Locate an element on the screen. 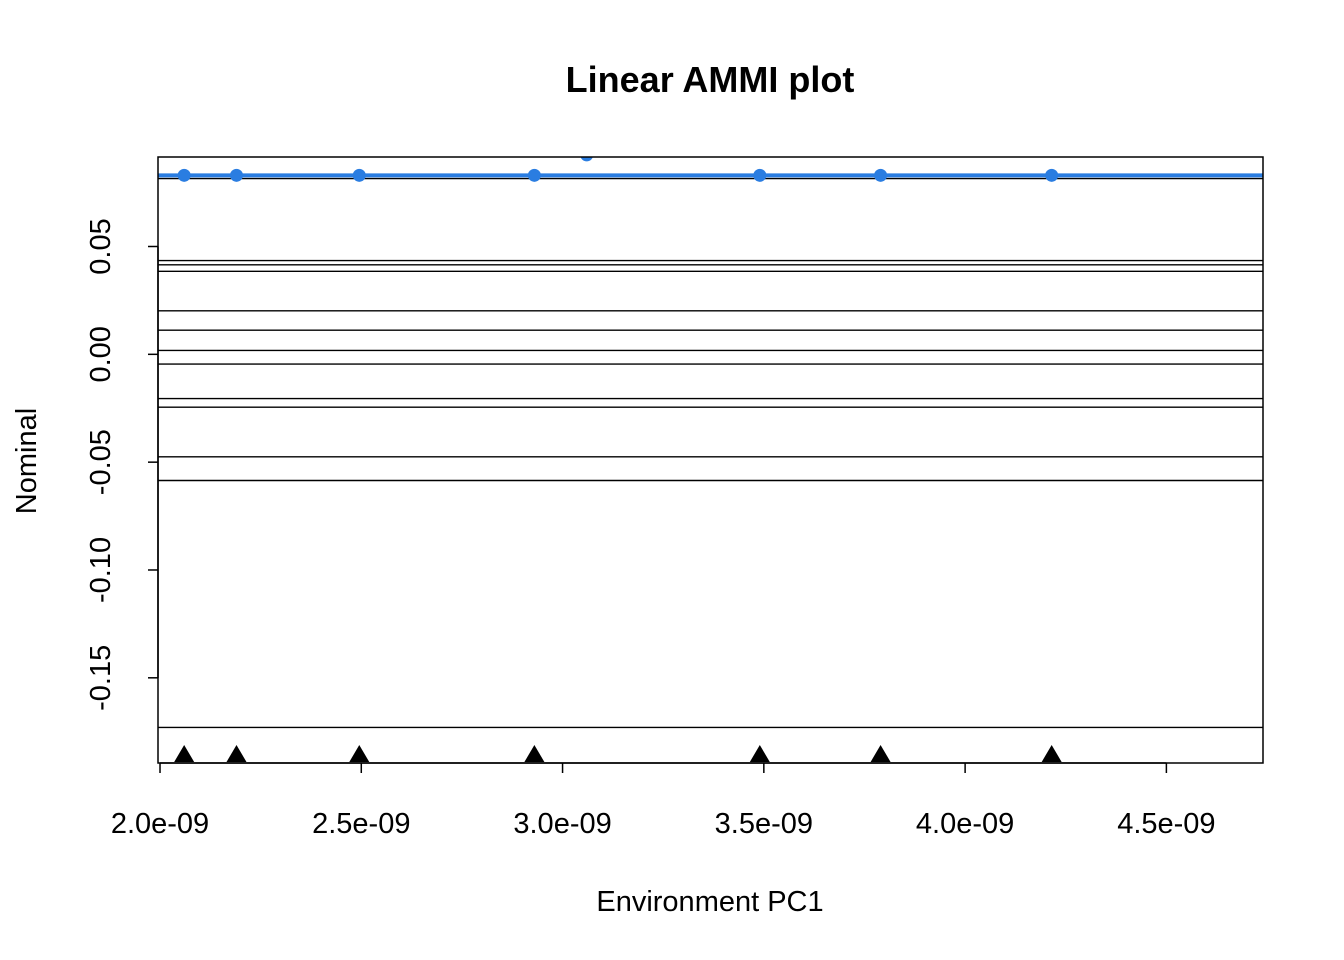 The height and width of the screenshot is (960, 1344). y-axis: -0.15 -0.10 -0.05 0.00 0.05 is located at coordinates (122, 464).